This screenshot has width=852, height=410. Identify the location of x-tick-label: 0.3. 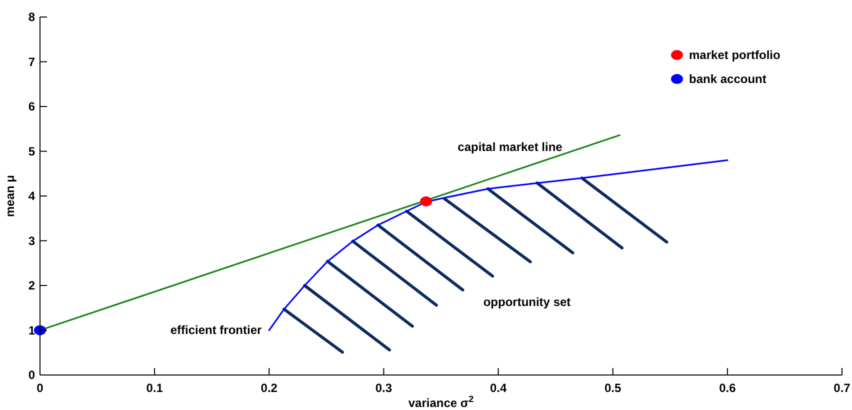
(383, 388).